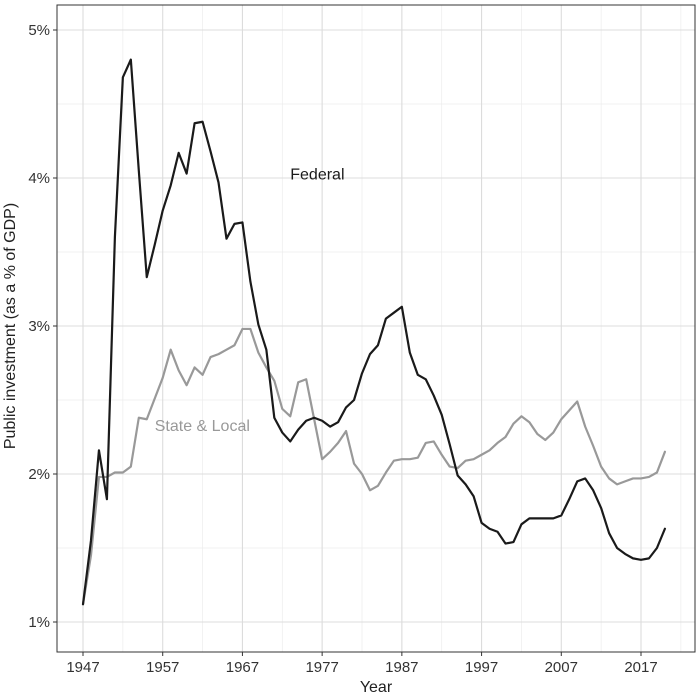 This screenshot has height=697, width=700. Describe the element at coordinates (250, 300) in the screenshot. I see `series-labels: Federal State & Local` at that location.